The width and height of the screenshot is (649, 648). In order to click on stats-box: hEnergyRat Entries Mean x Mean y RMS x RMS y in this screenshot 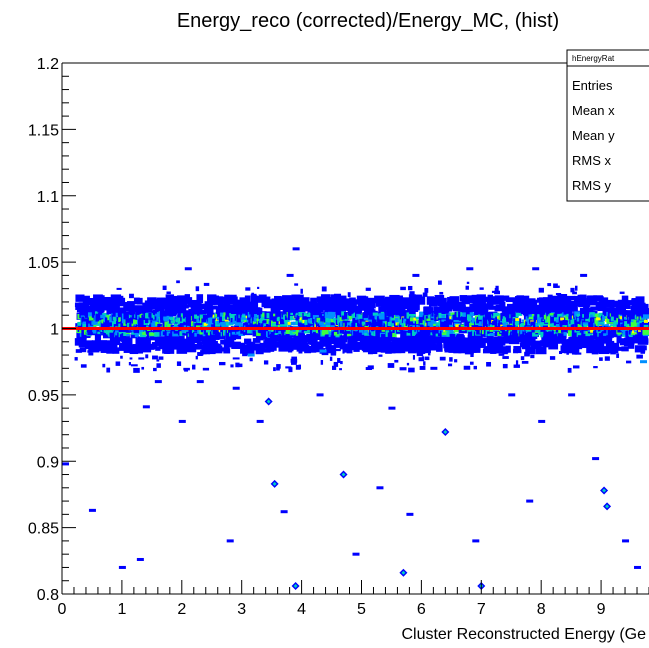, I will do `click(607, 125)`.